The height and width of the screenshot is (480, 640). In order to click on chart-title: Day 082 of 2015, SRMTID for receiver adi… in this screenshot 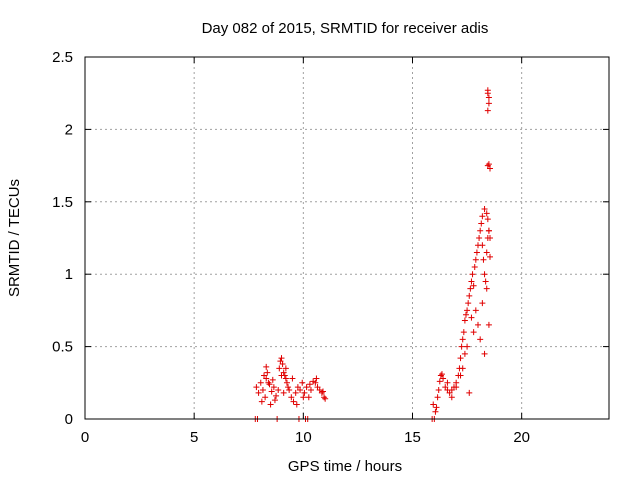, I will do `click(345, 28)`.